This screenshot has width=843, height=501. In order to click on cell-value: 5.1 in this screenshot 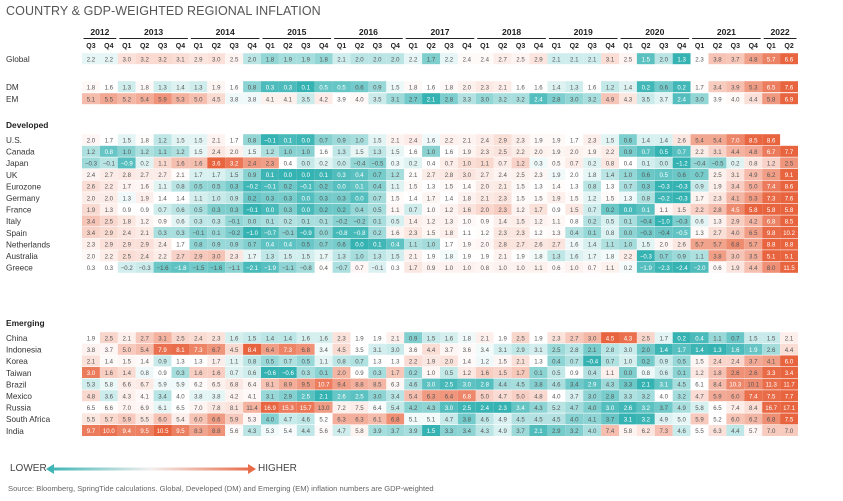, I will do `click(431, 420)`.